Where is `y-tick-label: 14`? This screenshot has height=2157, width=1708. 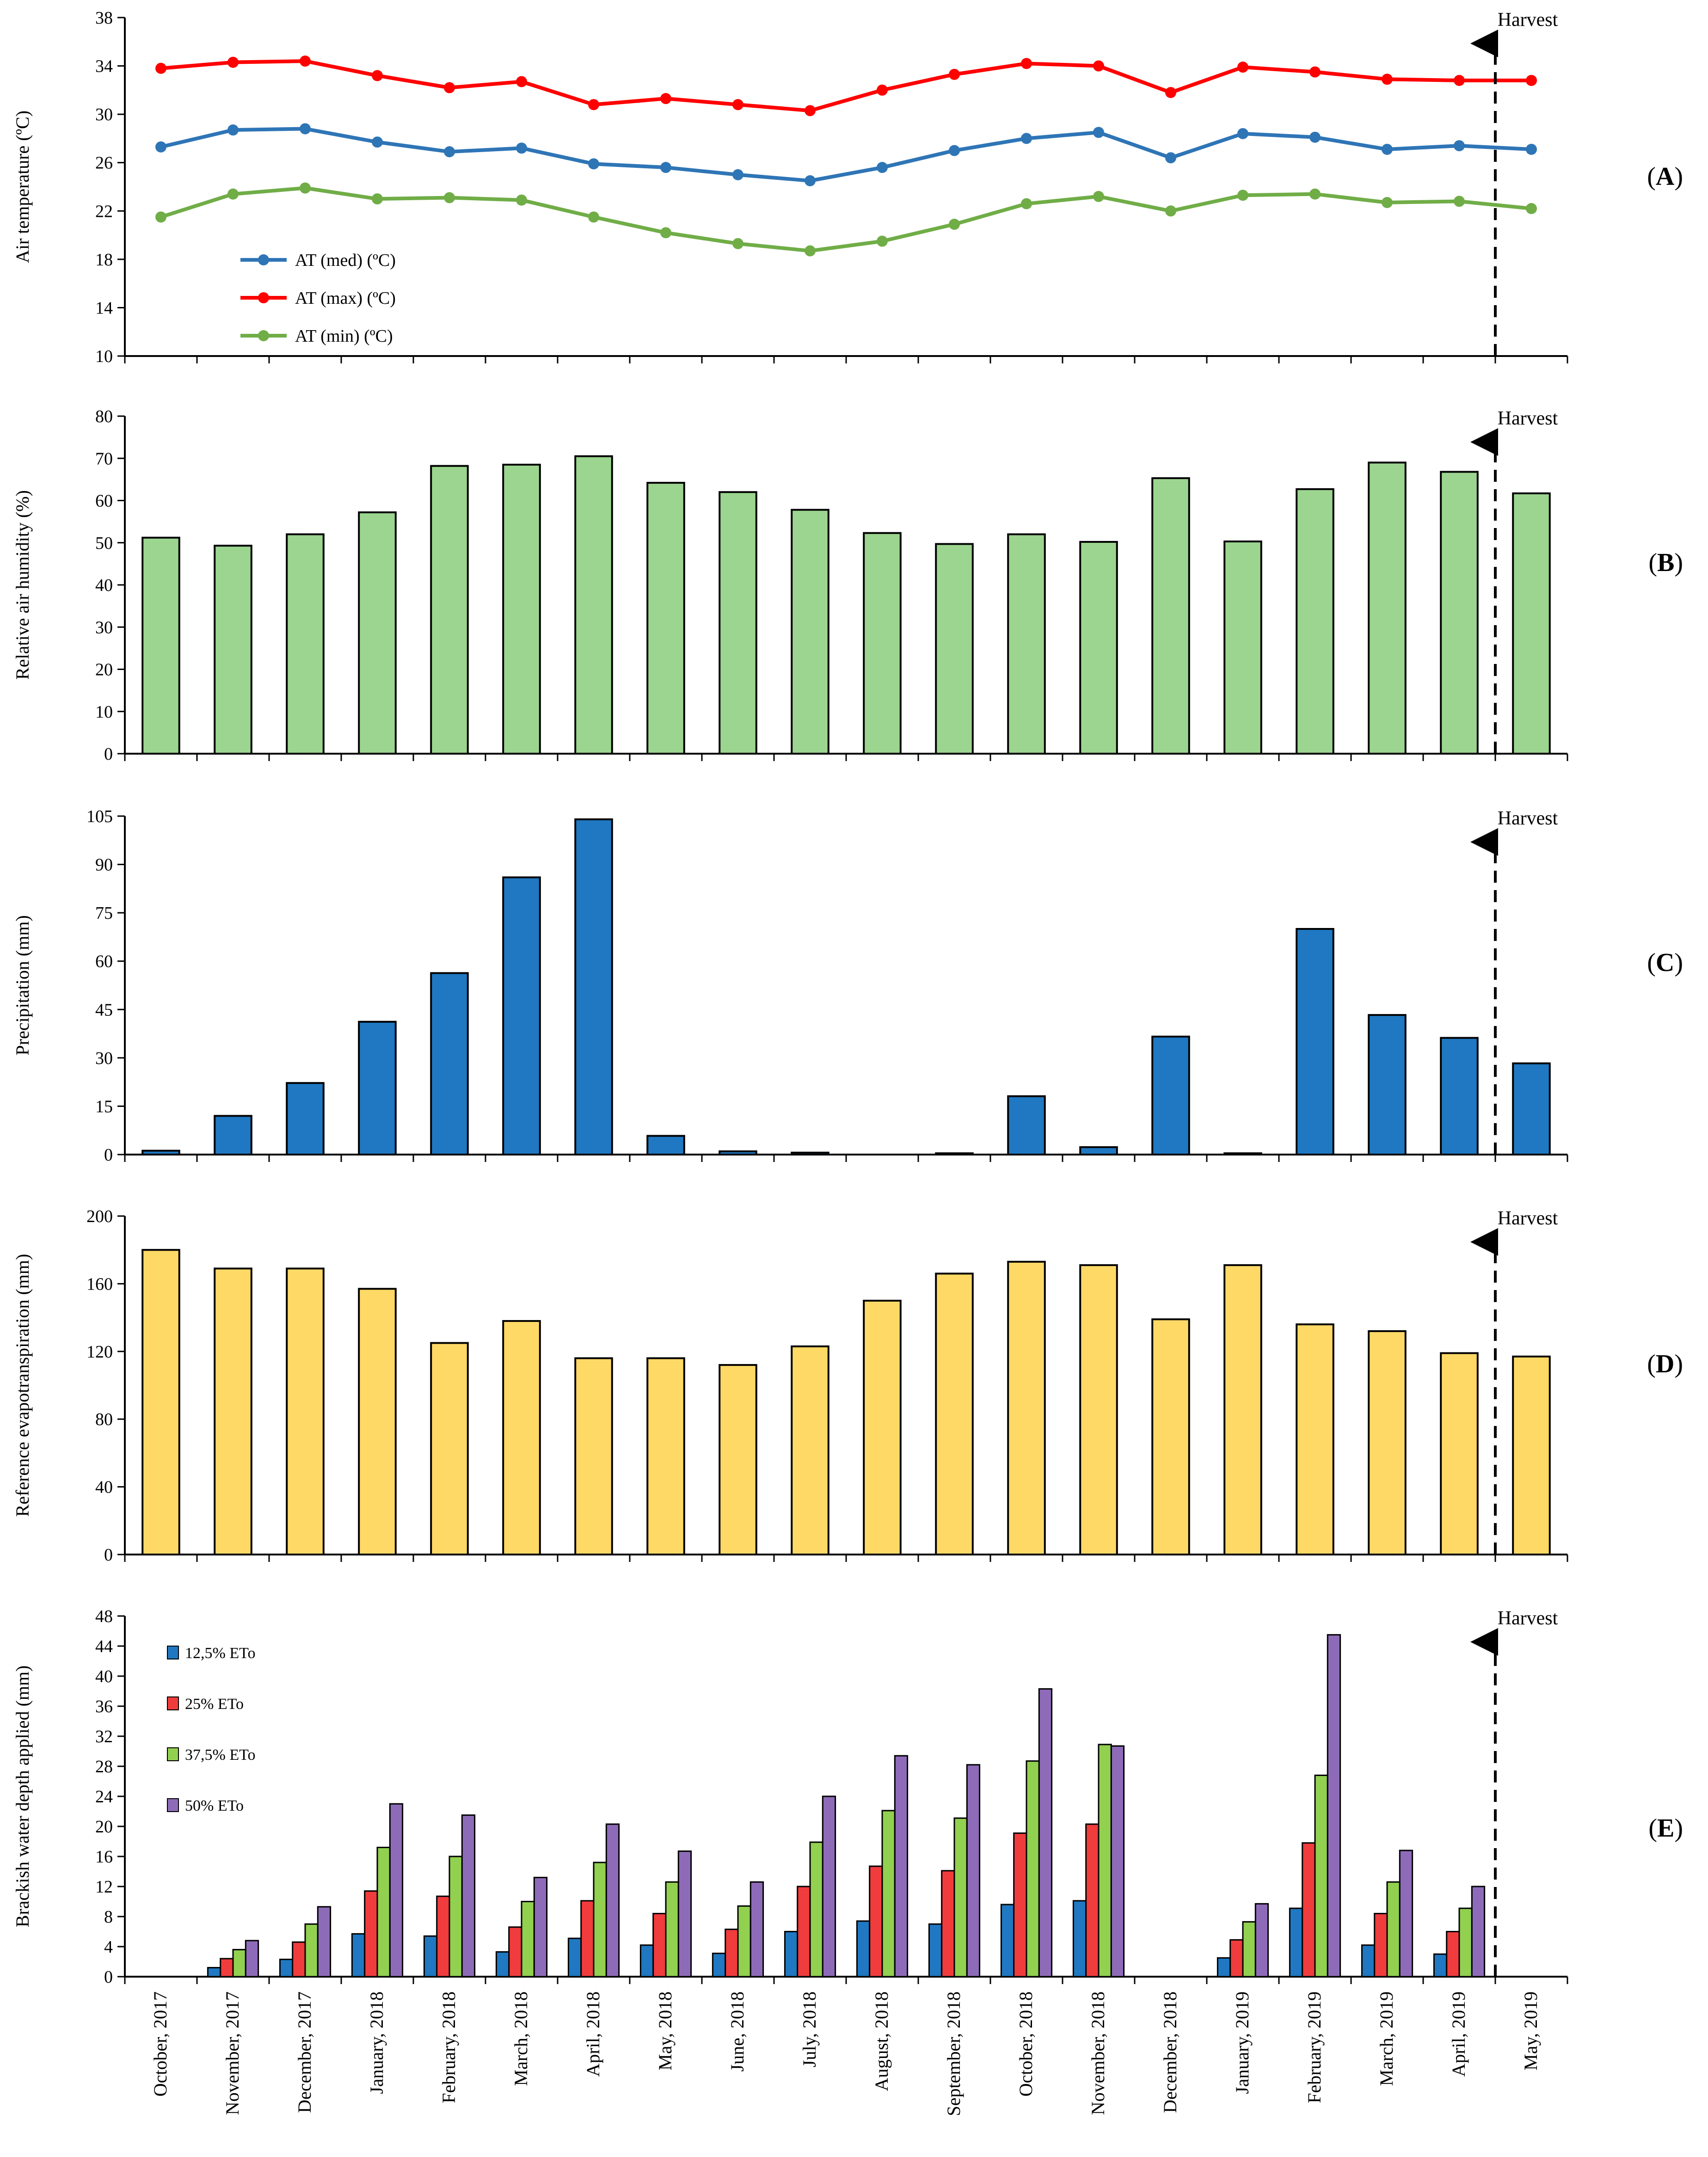 y-tick-label: 14 is located at coordinates (104, 308).